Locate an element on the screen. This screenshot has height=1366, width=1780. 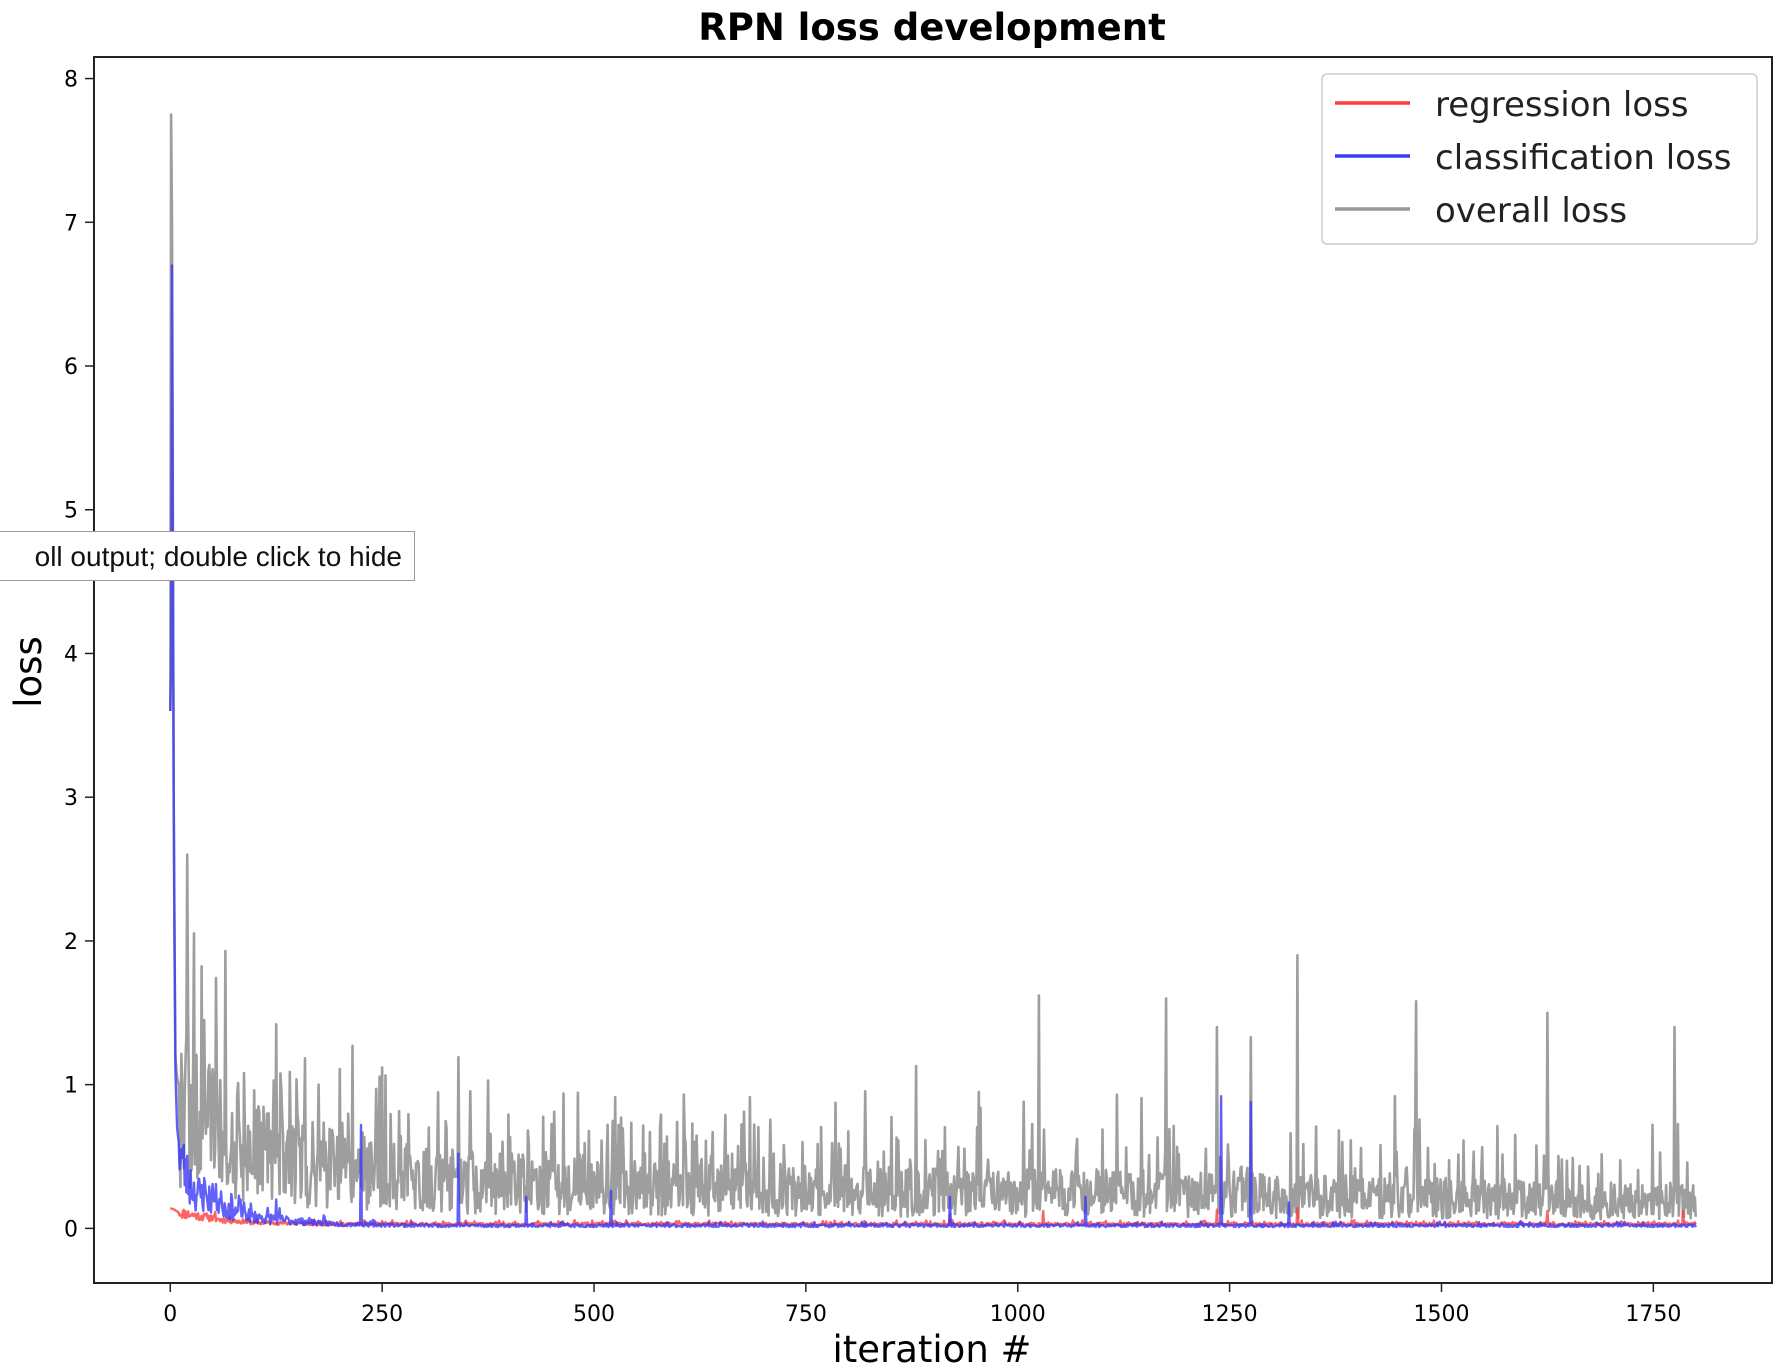
x-axis-label: iteration # is located at coordinates (931, 1347).